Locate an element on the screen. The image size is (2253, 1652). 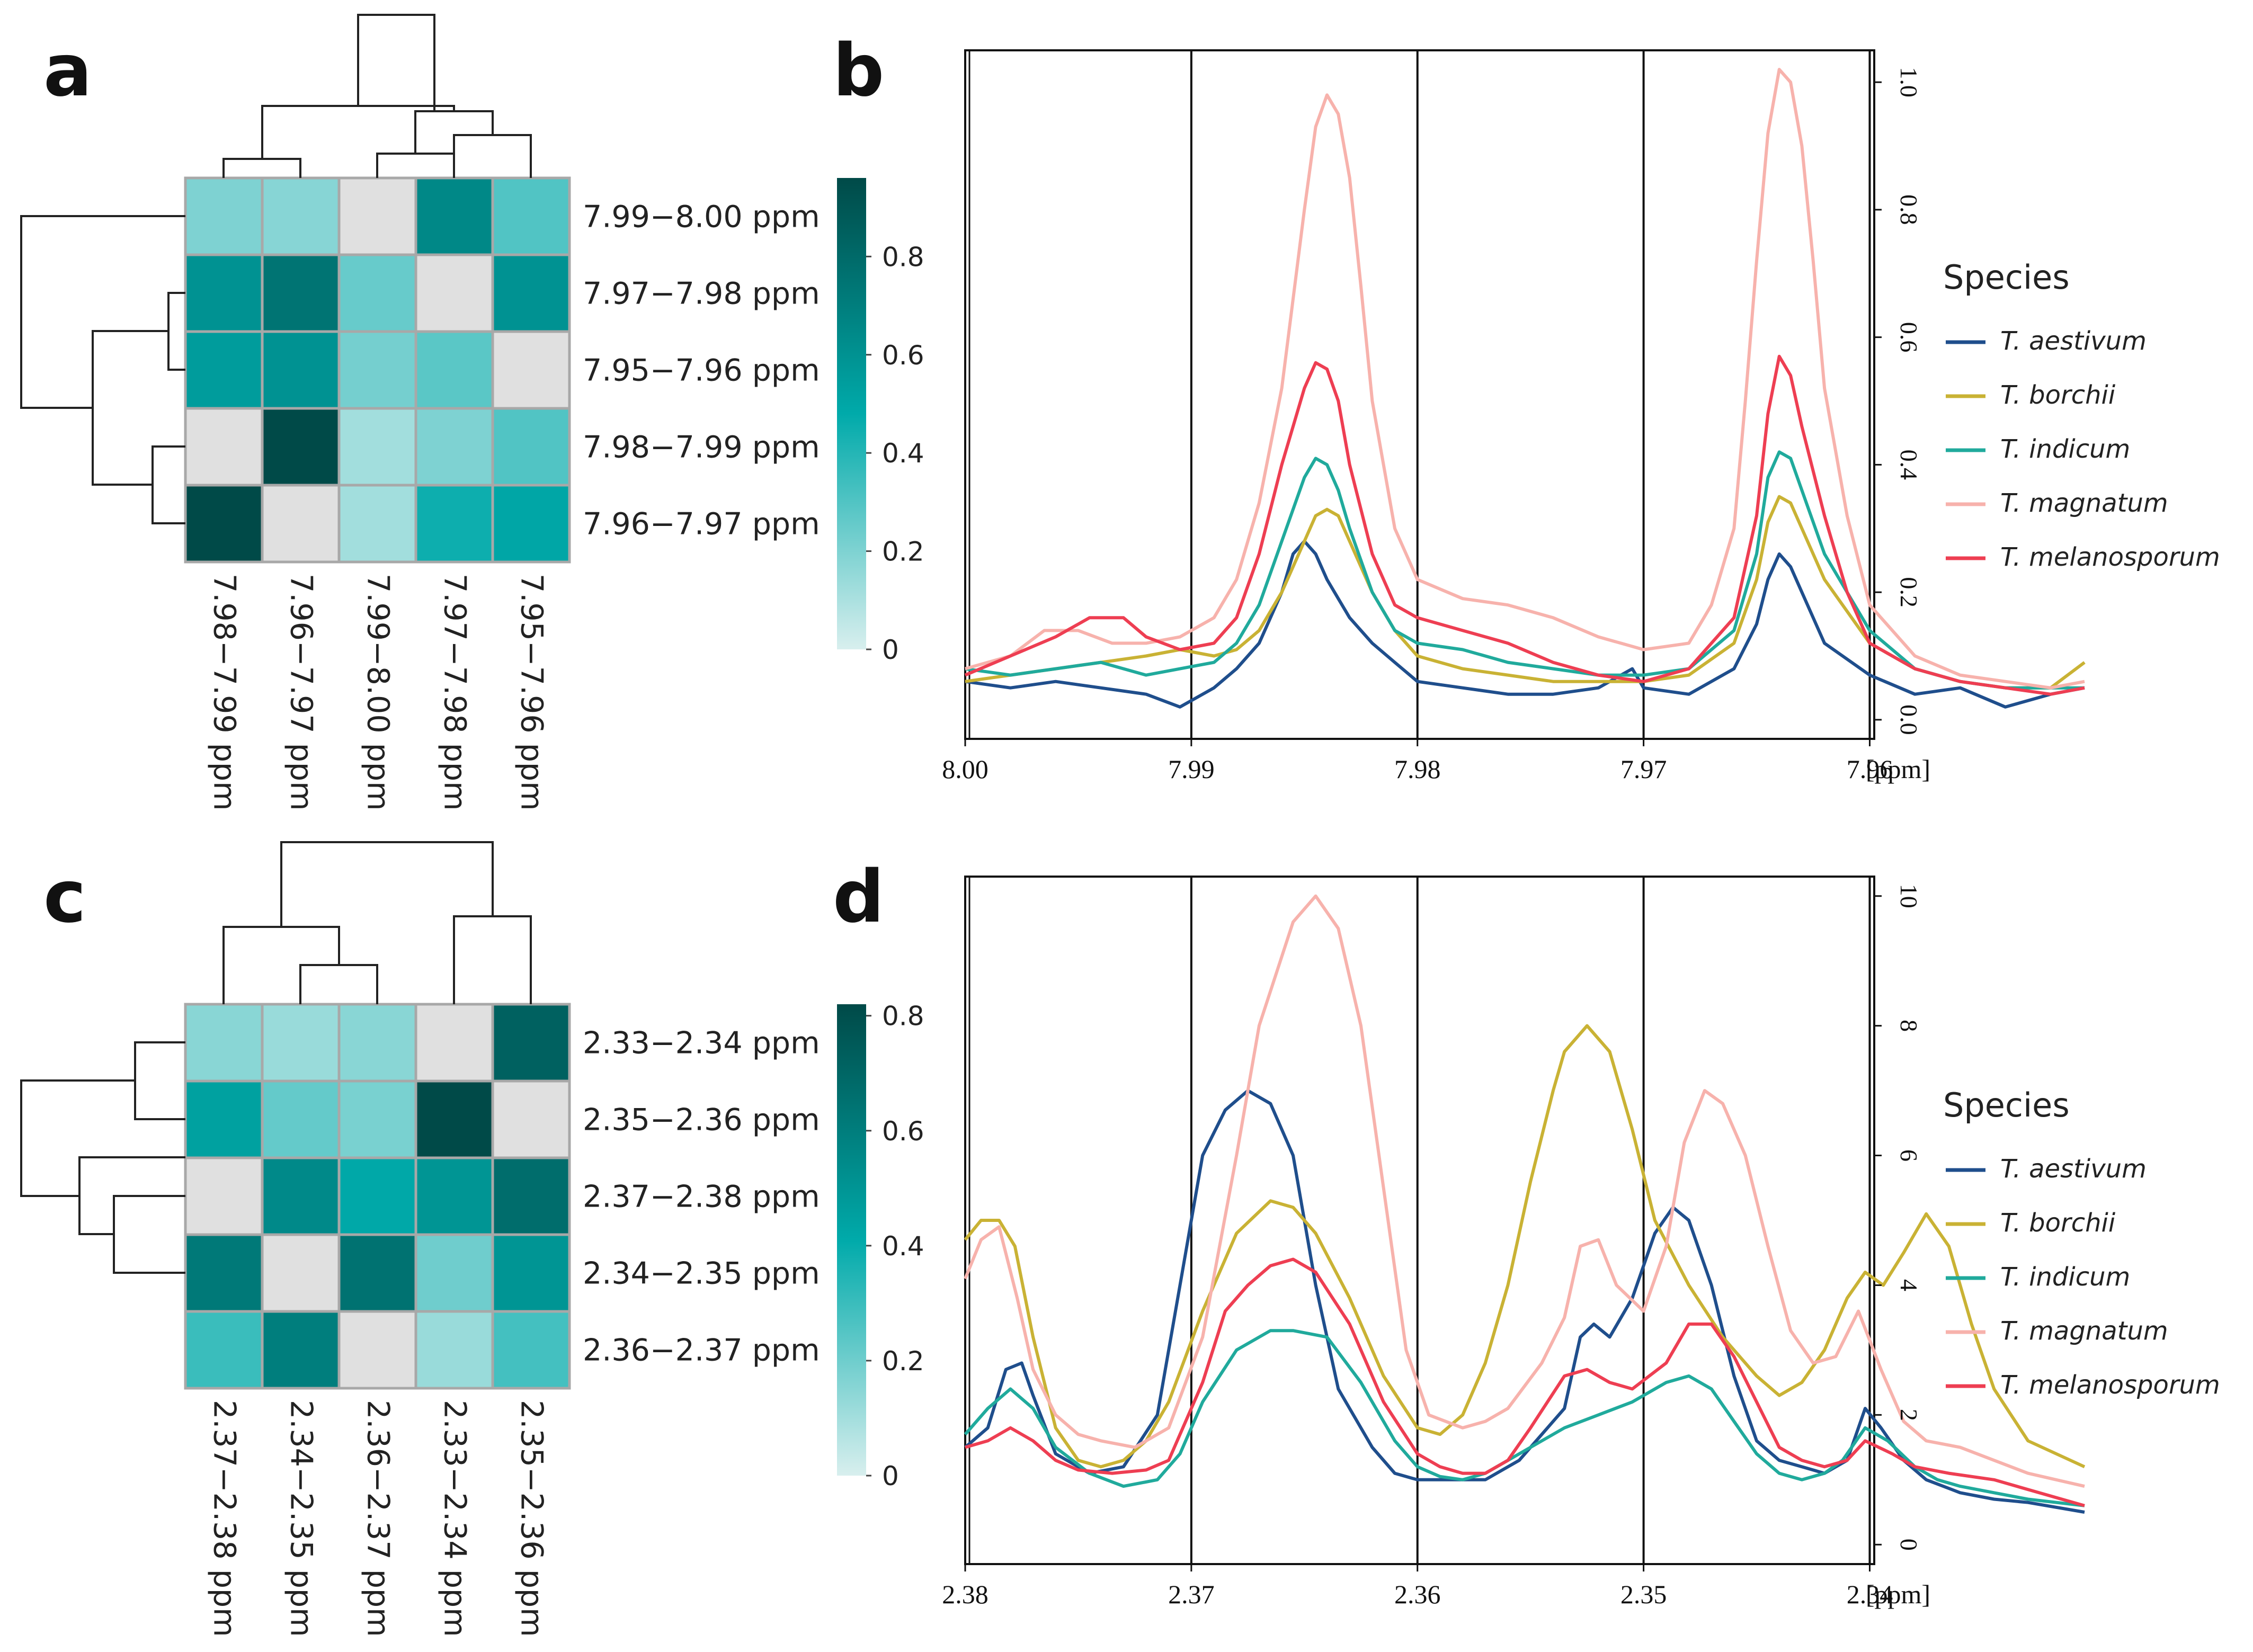
colorbar is located at coordinates (851, 1240).